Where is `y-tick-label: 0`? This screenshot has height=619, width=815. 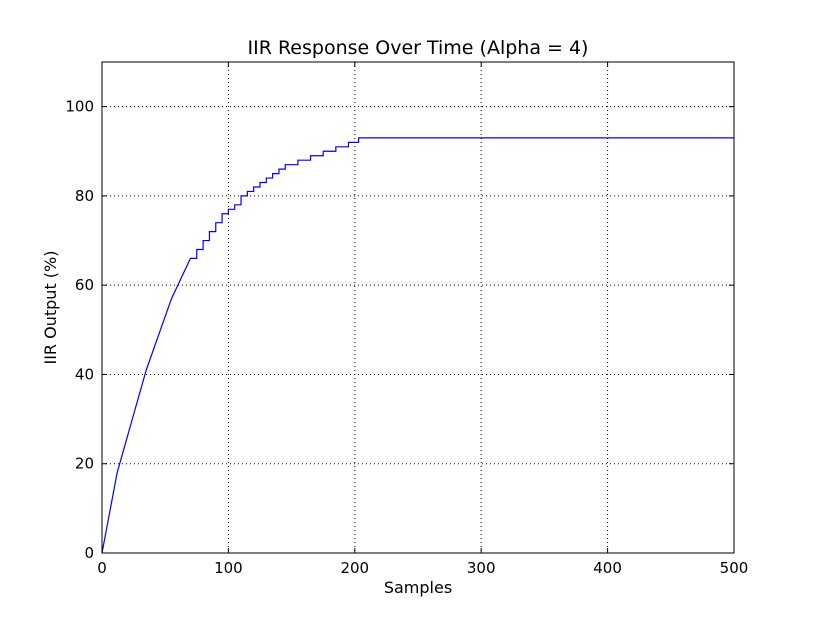
y-tick-label: 0 is located at coordinates (89, 553).